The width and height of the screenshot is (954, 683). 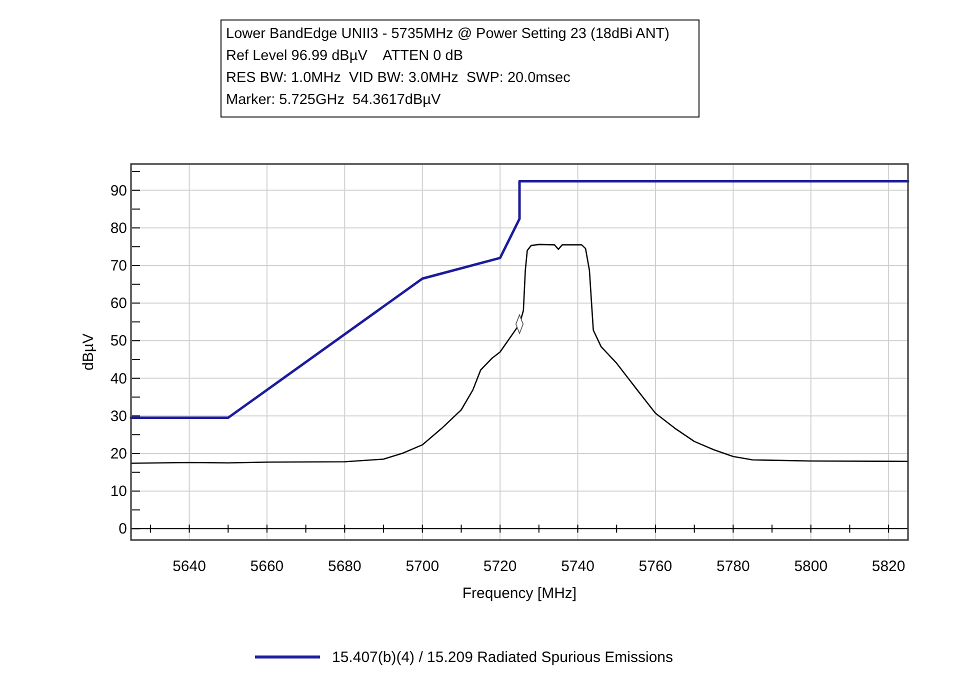 What do you see at coordinates (118, 379) in the screenshot?
I see `y-tick-label: 40` at bounding box center [118, 379].